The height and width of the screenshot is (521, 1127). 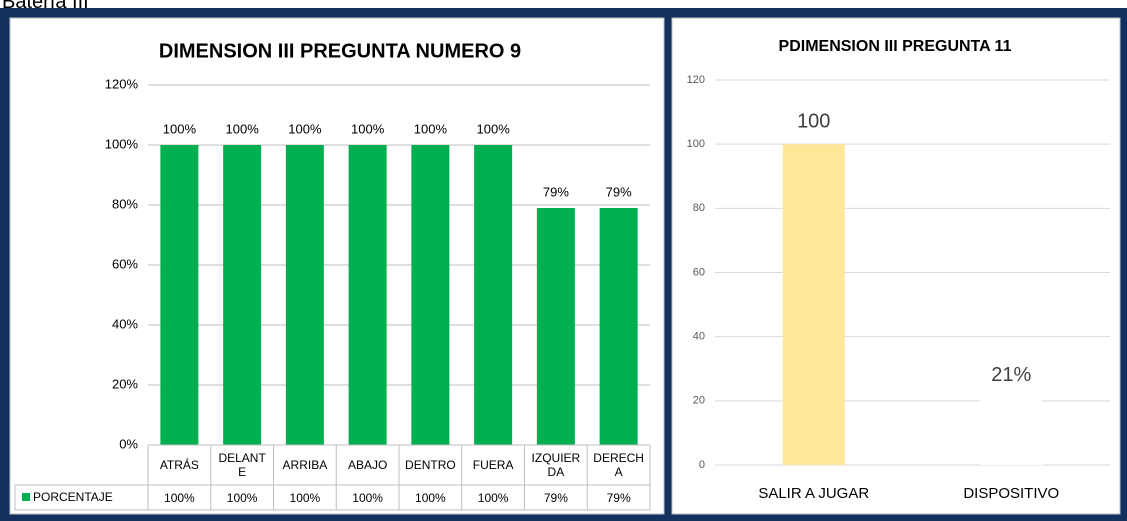 What do you see at coordinates (813, 493) in the screenshot?
I see `x-tick-label: SALIR A JUGAR` at bounding box center [813, 493].